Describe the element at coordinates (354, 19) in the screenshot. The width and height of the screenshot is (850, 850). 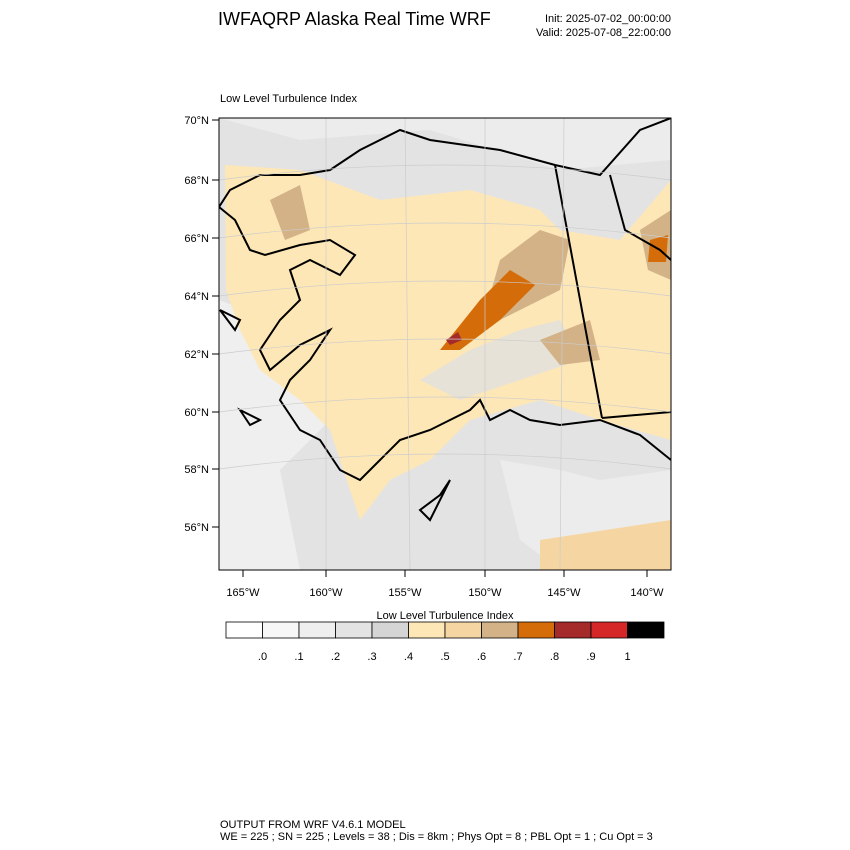
I see `title: IWFAQRP Alaska Real Time WRF` at that location.